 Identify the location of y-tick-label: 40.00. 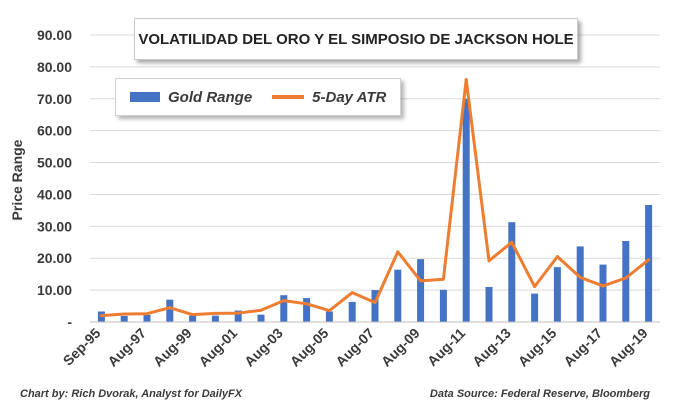
(54, 194).